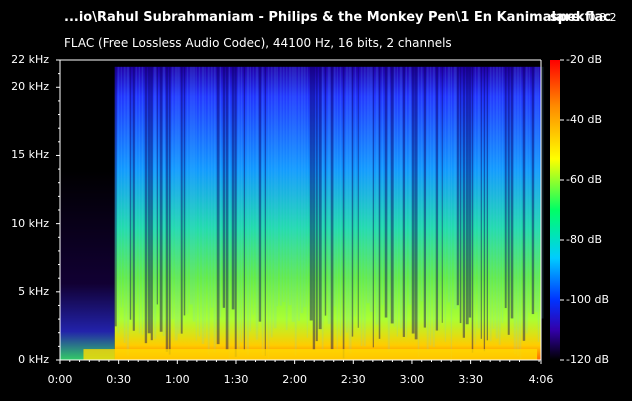  Describe the element at coordinates (236, 379) in the screenshot. I see `time-tick-label: 1:30` at that location.